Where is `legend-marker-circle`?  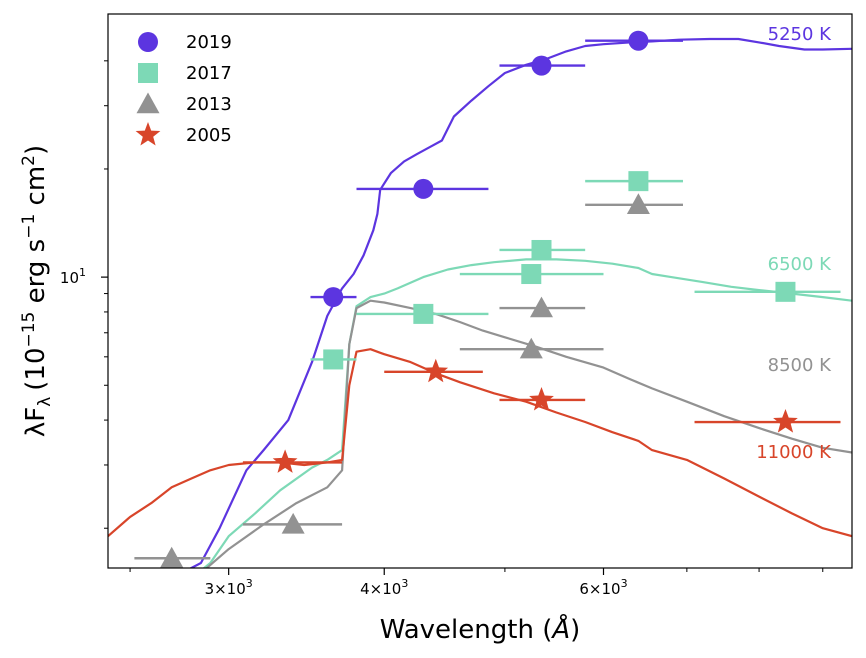
legend-marker-circle is located at coordinates (148, 42).